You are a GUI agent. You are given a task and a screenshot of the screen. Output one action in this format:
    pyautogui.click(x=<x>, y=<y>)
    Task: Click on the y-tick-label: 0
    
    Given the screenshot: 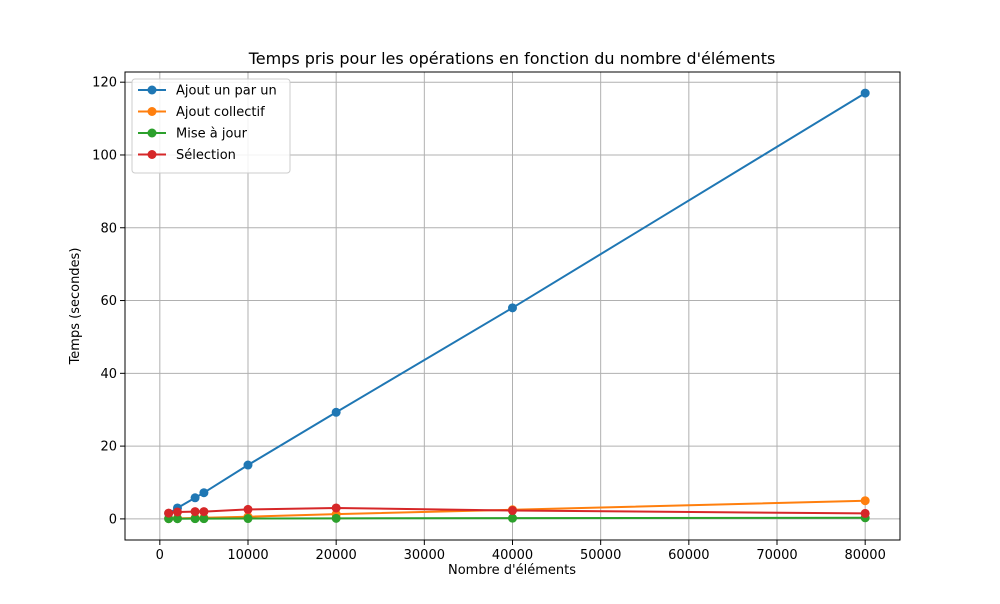 What is the action you would take?
    pyautogui.click(x=113, y=519)
    